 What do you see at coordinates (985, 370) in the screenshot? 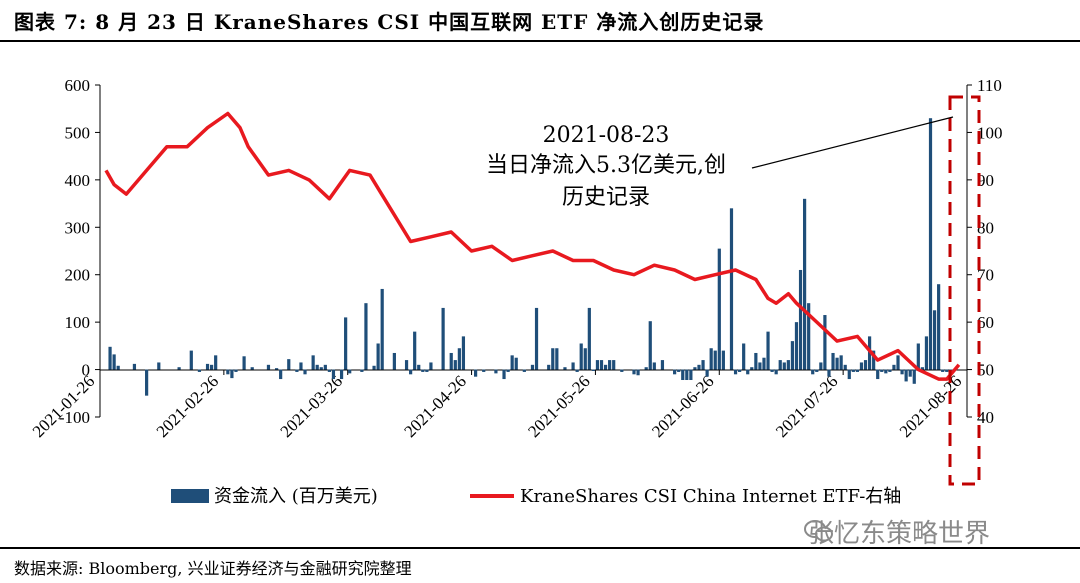
I see `right-tick-label: 50` at bounding box center [985, 370].